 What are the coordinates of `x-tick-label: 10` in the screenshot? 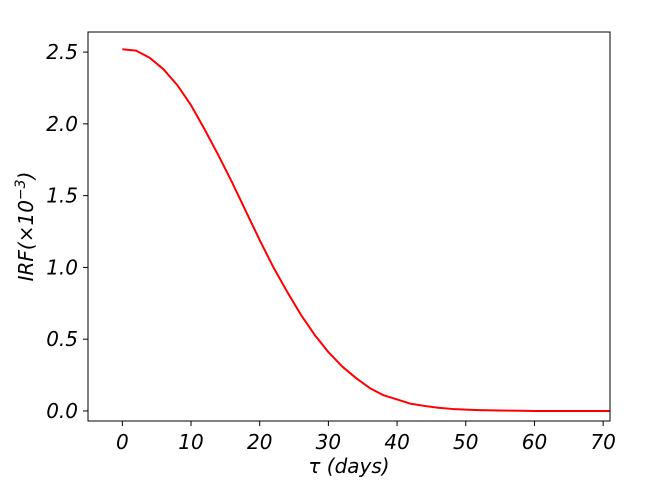 It's located at (190, 442).